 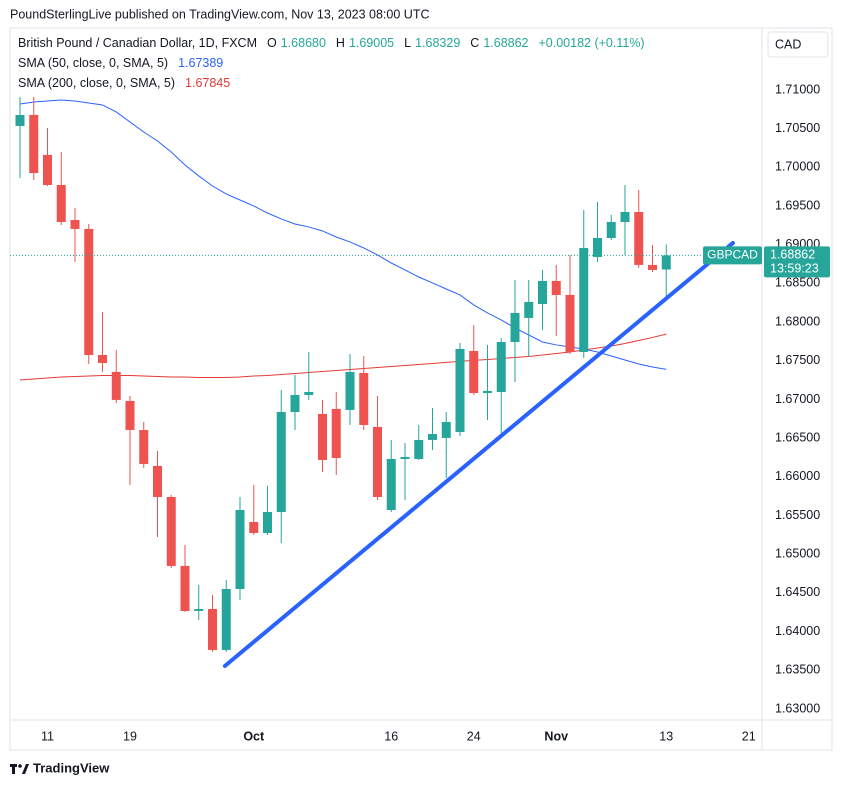 I want to click on legend-key: H, so click(x=340, y=43).